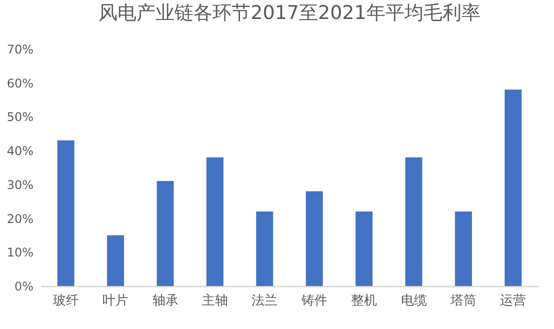 The width and height of the screenshot is (554, 329). What do you see at coordinates (165, 301) in the screenshot?
I see `x-tick-label: 轴承` at bounding box center [165, 301].